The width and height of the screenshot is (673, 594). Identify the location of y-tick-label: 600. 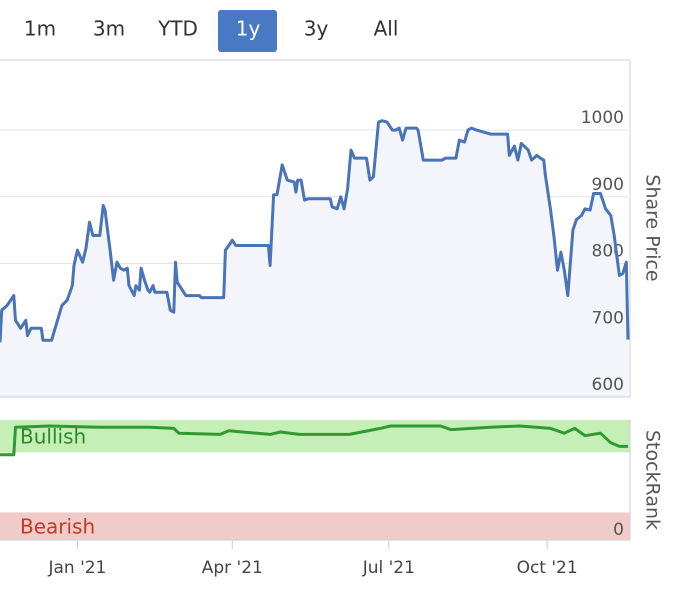
(608, 385).